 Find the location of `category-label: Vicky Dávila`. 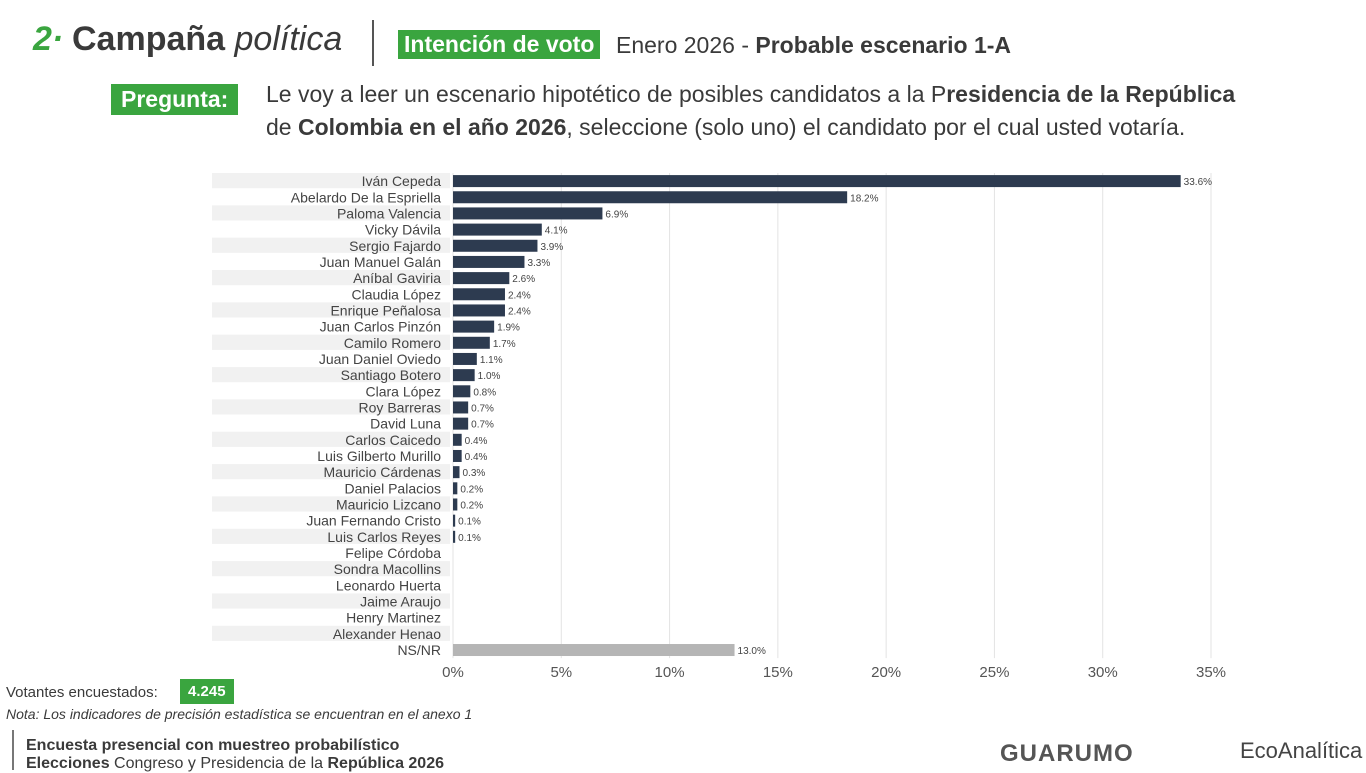

category-label: Vicky Dávila is located at coordinates (403, 230).